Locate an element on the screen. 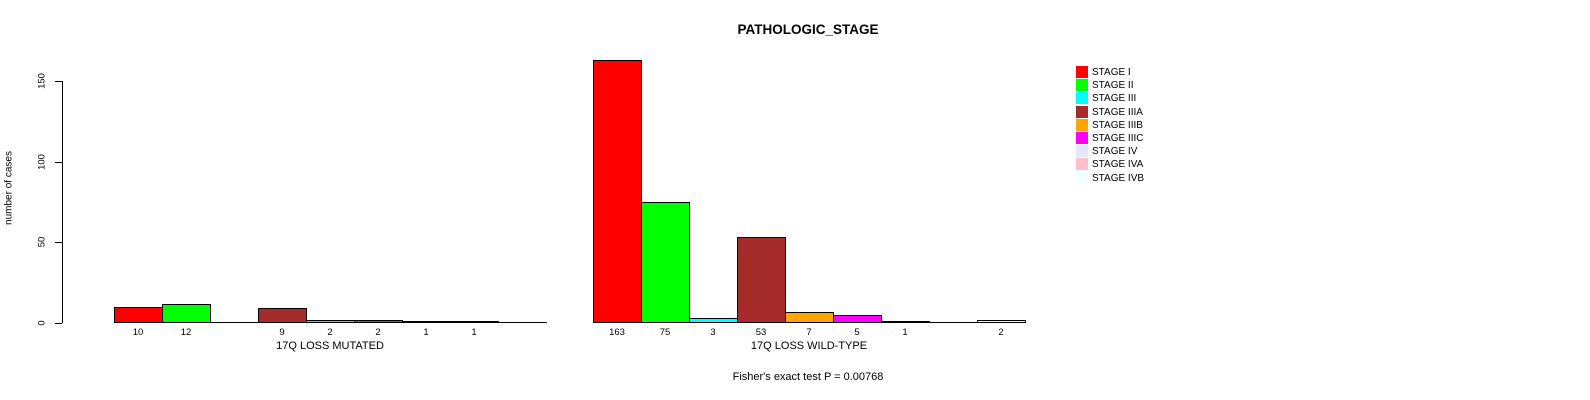 This screenshot has width=1590, height=400. legend-label-stage-iva: STAGE IVA is located at coordinates (1118, 165).